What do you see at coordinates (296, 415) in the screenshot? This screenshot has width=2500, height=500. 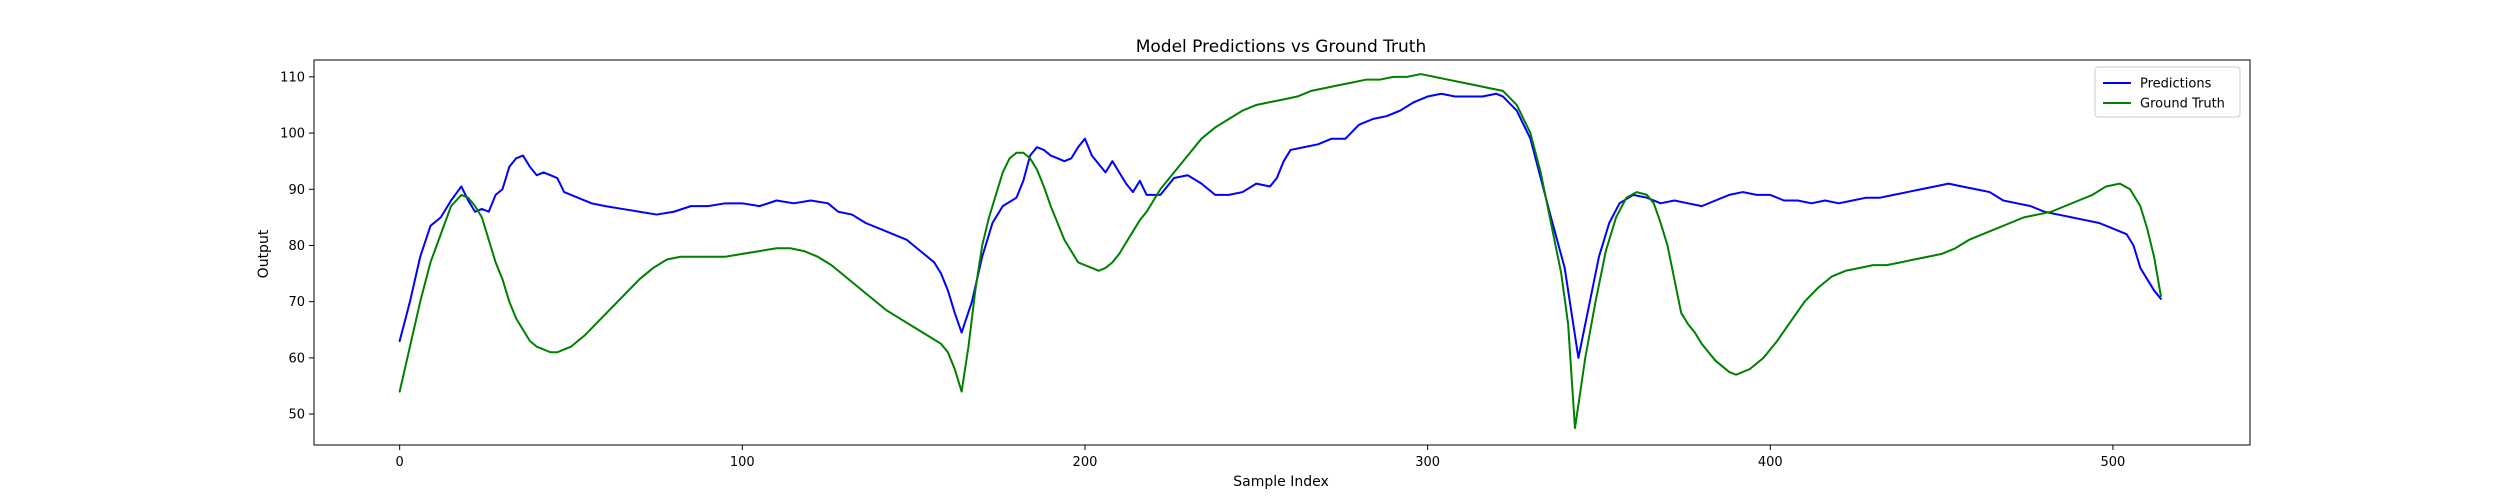 I see `y-tick-label: 50` at bounding box center [296, 415].